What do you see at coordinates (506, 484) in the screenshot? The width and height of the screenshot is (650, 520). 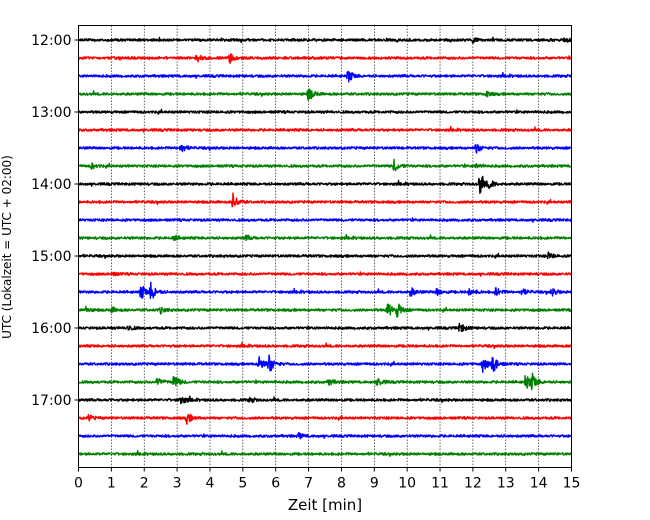 I see `x-tick-label: 13` at bounding box center [506, 484].